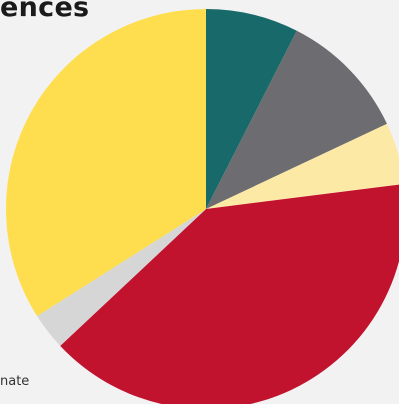  Describe the element at coordinates (15, 381) in the screenshot. I see `footnote-fragment: nate` at that location.